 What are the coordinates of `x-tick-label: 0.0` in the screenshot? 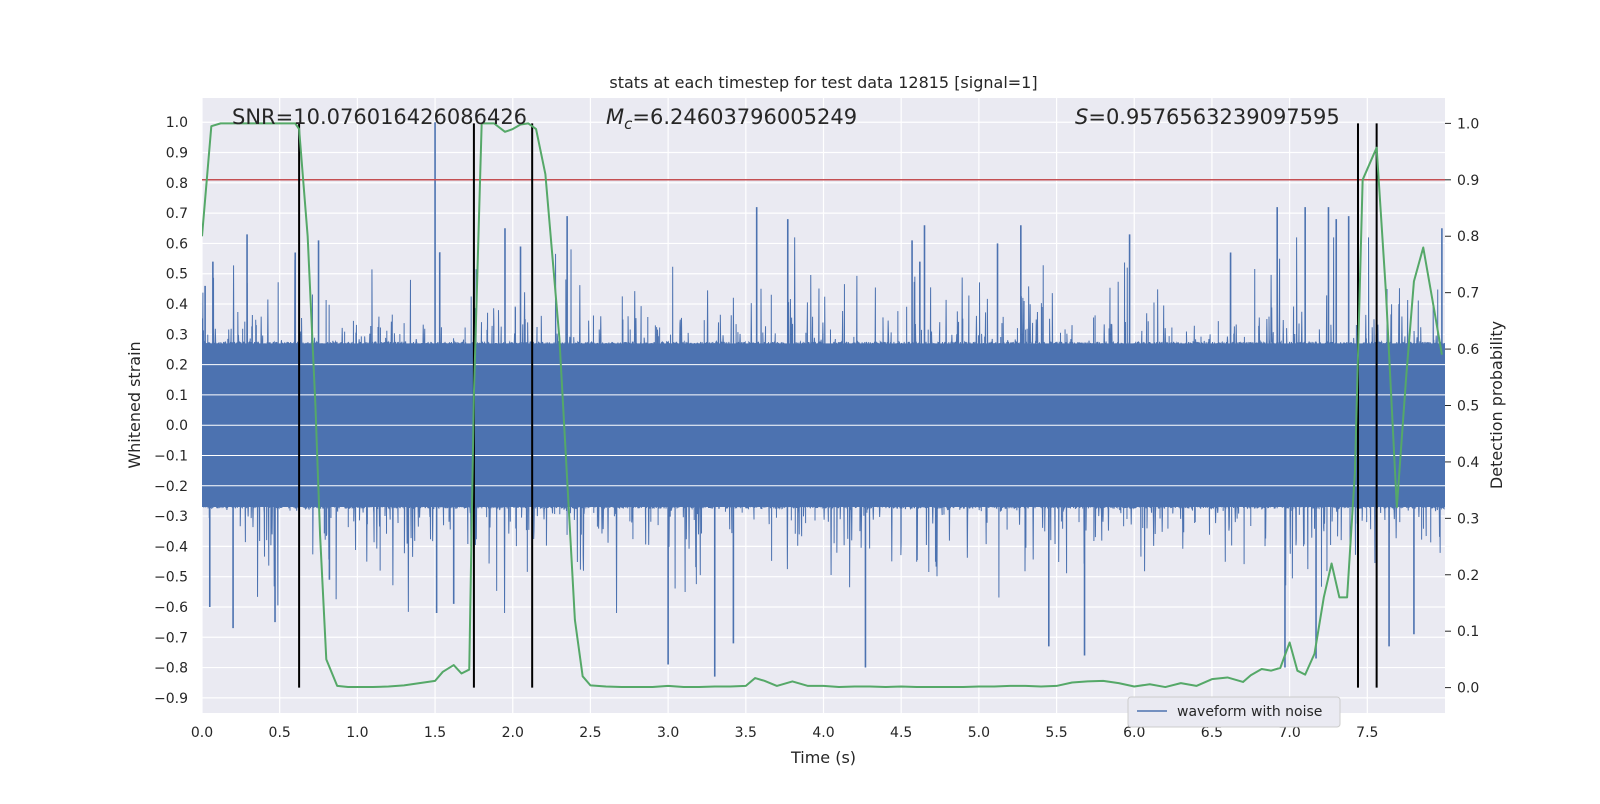 It's located at (202, 733).